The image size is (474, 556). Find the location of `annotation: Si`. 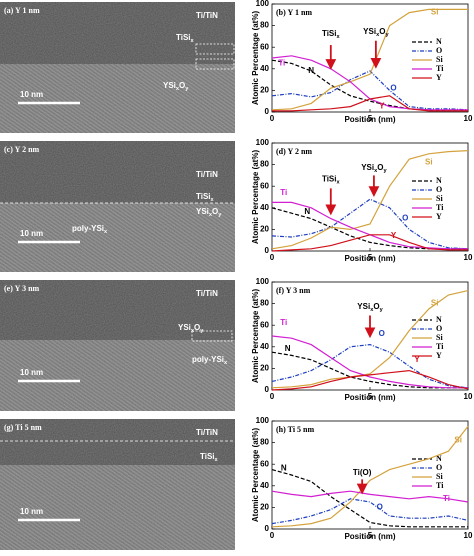

annotation: Si is located at coordinates (435, 12).